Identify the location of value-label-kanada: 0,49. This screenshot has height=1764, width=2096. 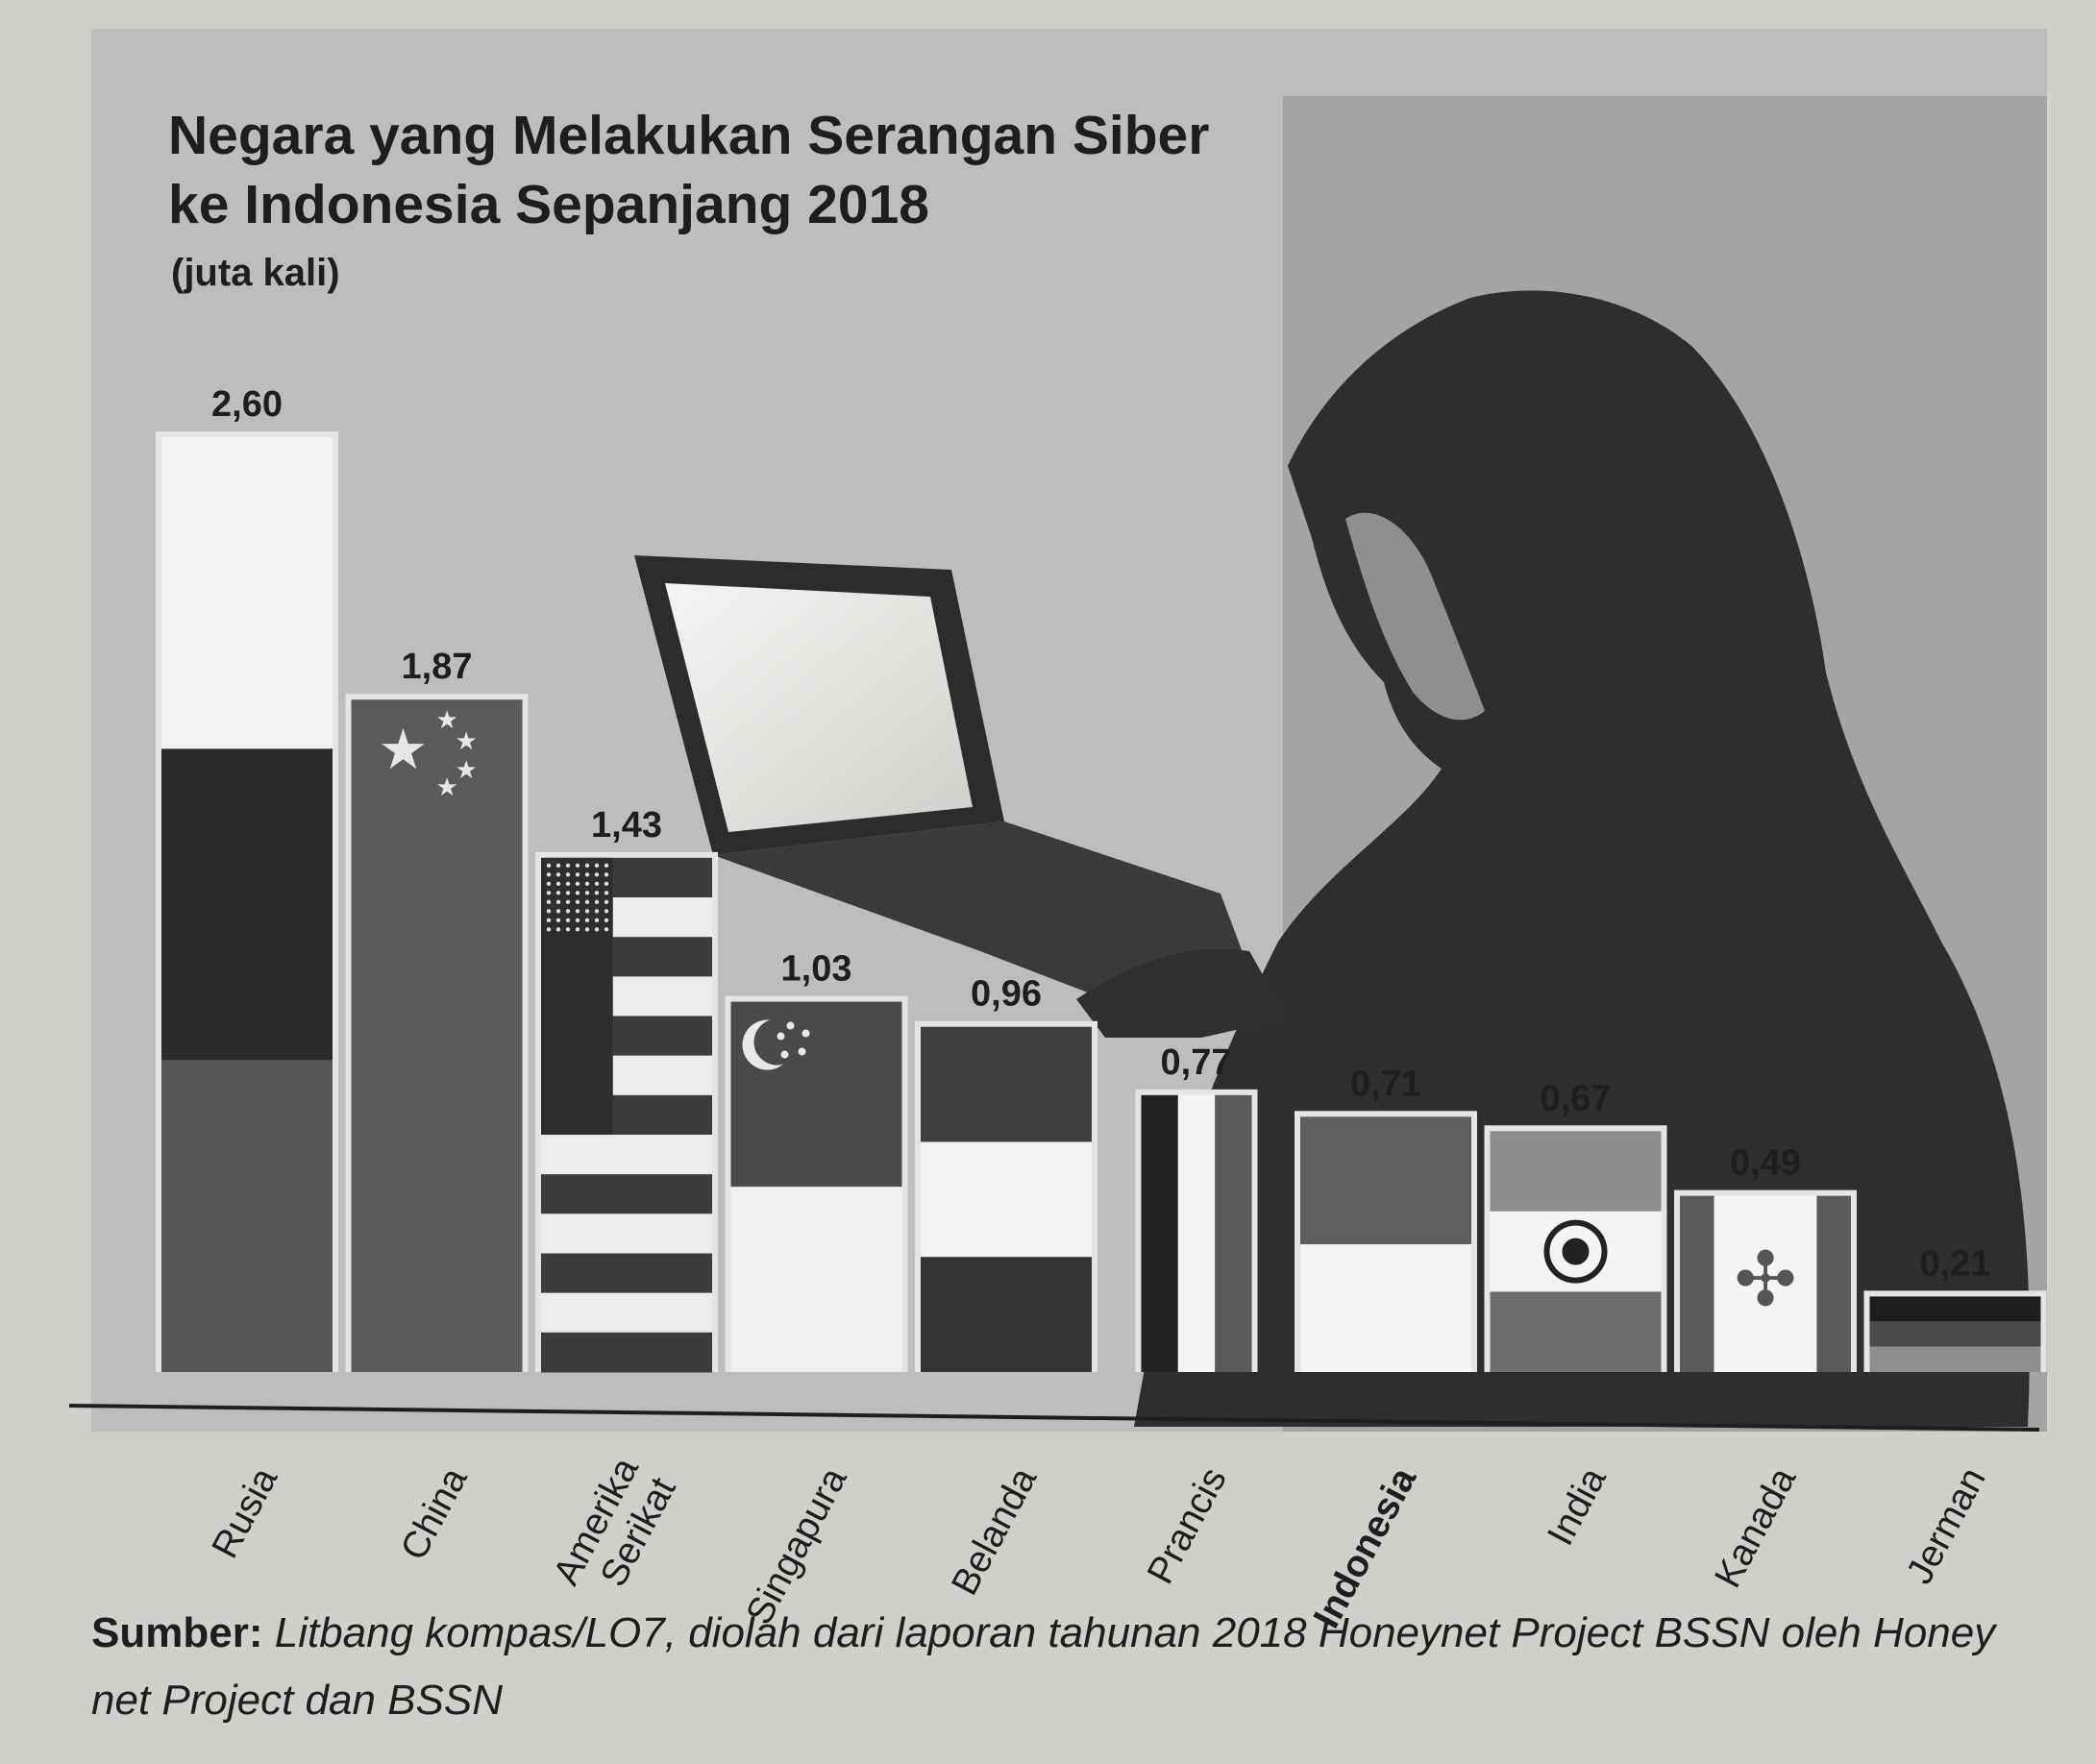
(1765, 1164).